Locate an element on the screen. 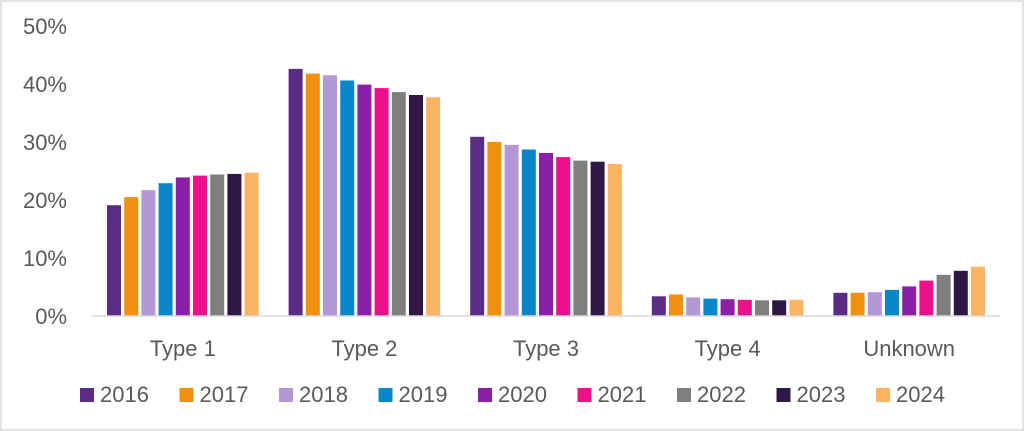 The width and height of the screenshot is (1024, 431). bar-2019-unknown is located at coordinates (892, 302).